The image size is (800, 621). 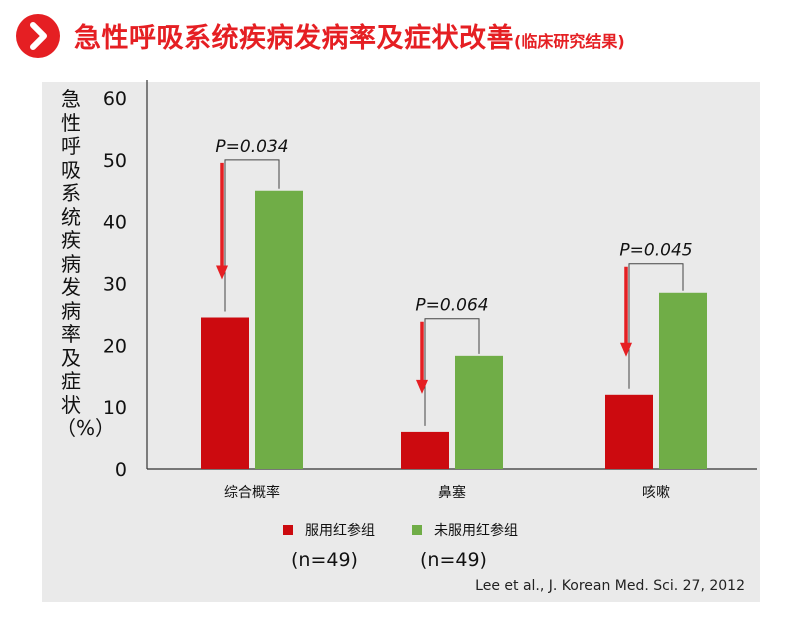 I want to click on chevron-right-icon, so click(x=38, y=36).